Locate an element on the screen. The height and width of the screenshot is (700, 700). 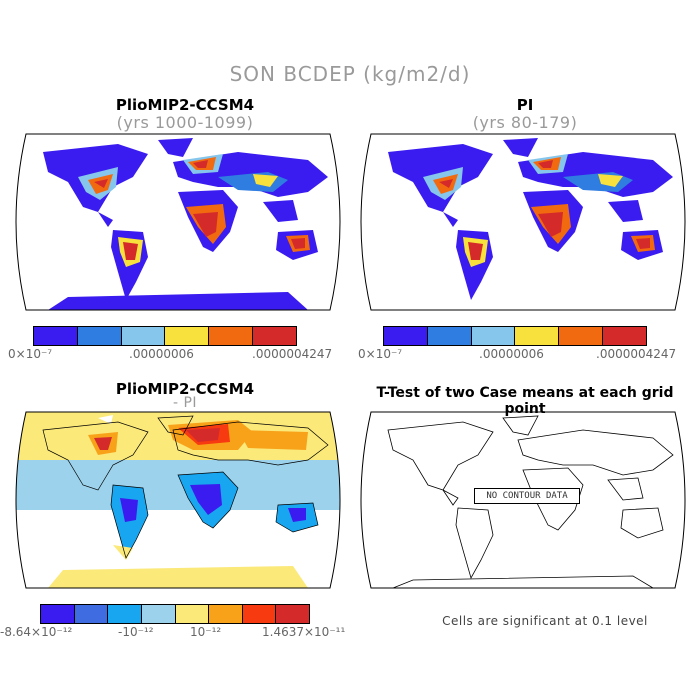
colorbar-pliomip2 is located at coordinates (165, 336).